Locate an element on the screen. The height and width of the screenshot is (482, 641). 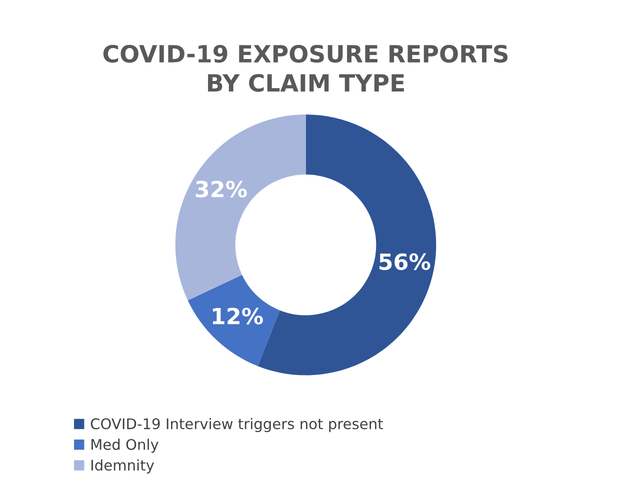
legend-label: Idemnity is located at coordinates (122, 466).